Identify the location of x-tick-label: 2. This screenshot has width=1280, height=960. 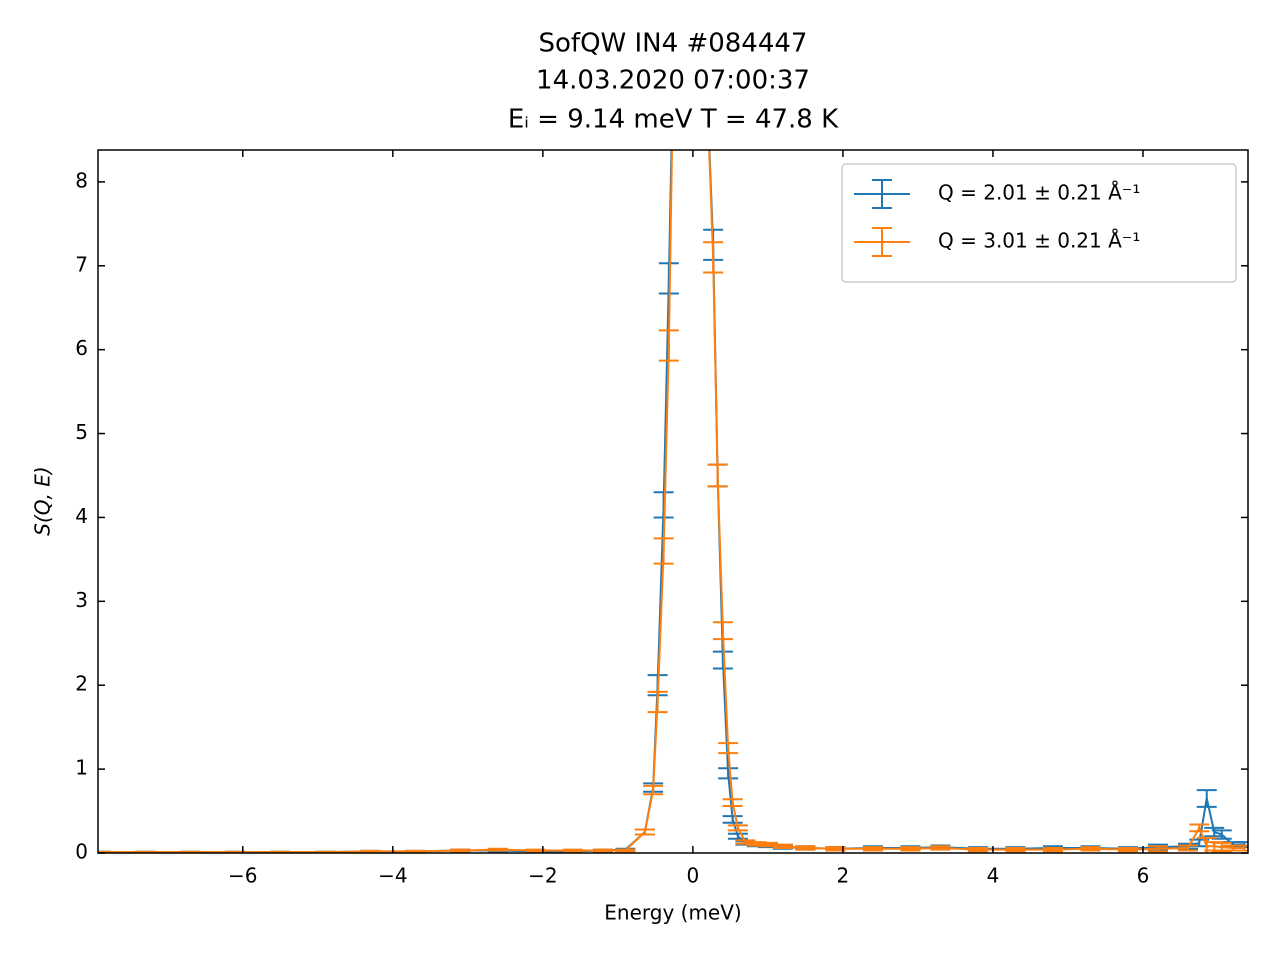
(843, 876).